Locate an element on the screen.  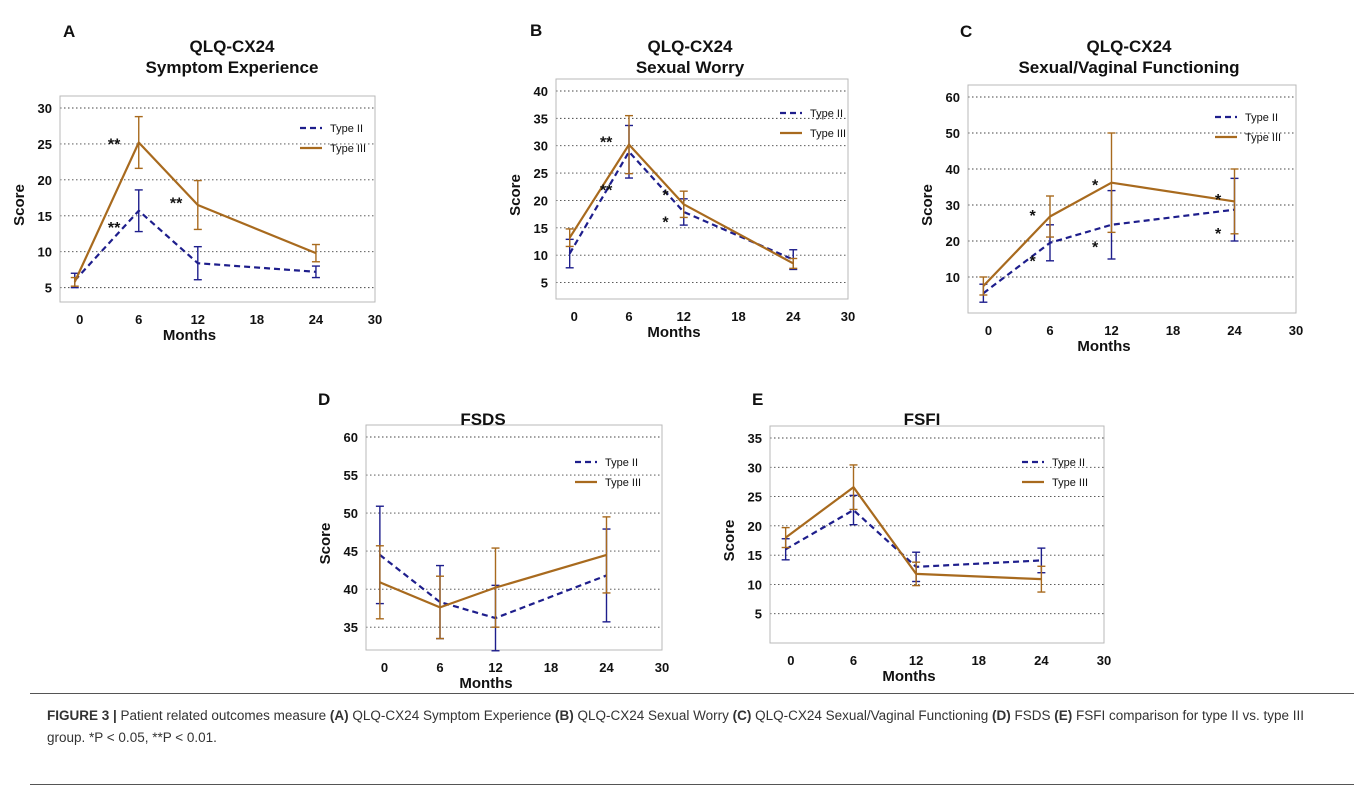
caption-intro: Patient related outcomes measure is located at coordinates (223, 715).